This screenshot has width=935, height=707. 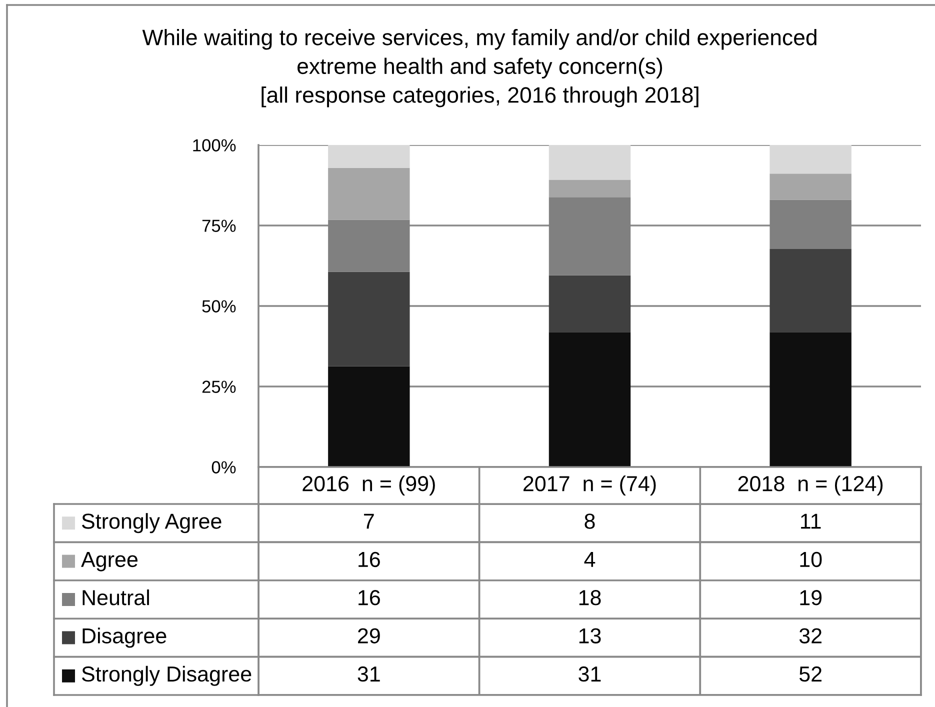 I want to click on x-tick-label: 2016 n = (99), so click(x=368, y=485).